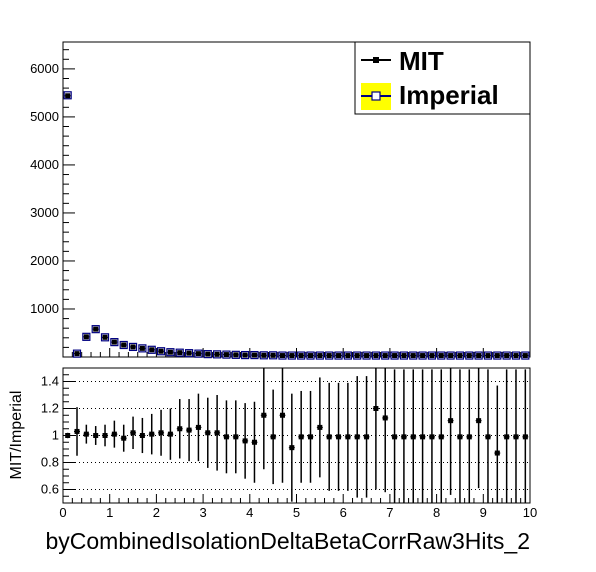  What do you see at coordinates (44, 164) in the screenshot?
I see `main-y-tick-label: 4000` at bounding box center [44, 164].